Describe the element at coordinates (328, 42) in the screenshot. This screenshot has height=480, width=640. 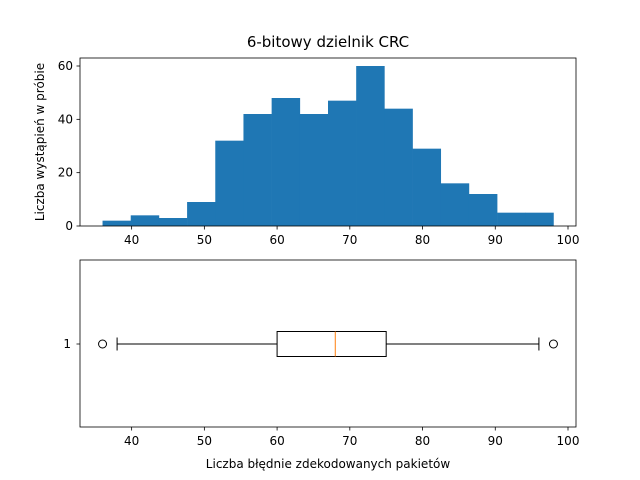
I see `histogram-title: 6-bitowy dzielnik CRC` at that location.